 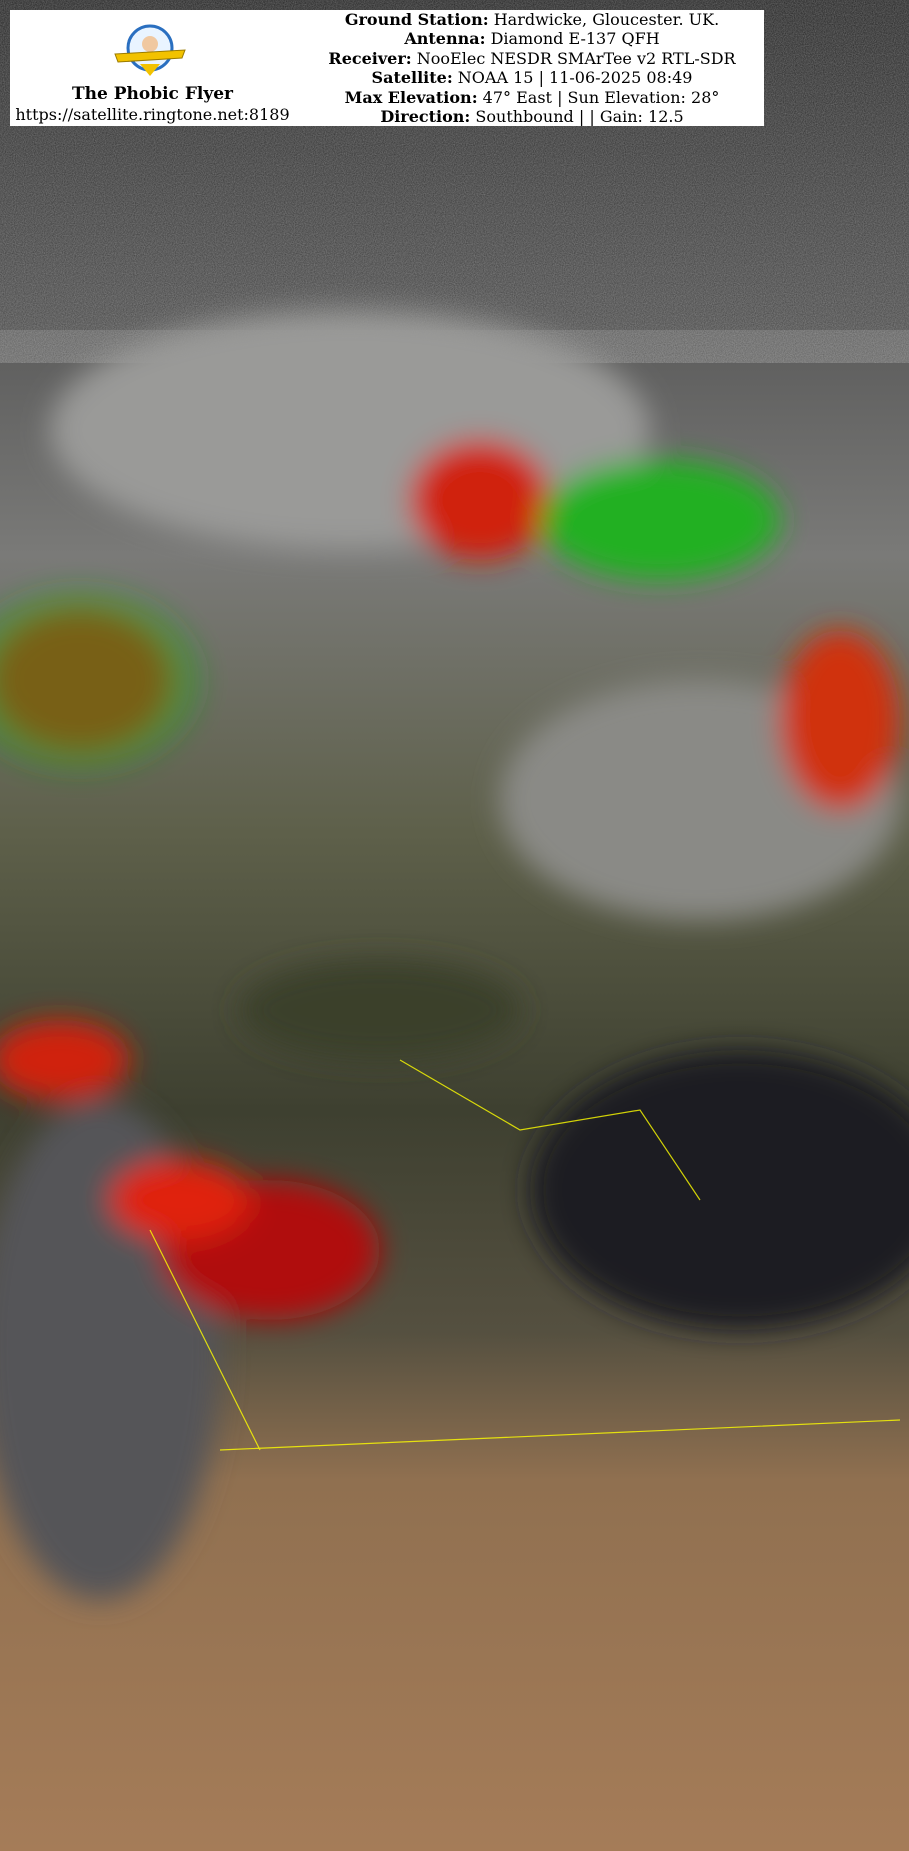 I want to click on value: NooElec NESDR SMArTee v2 RTL-SDR, so click(x=573, y=58).